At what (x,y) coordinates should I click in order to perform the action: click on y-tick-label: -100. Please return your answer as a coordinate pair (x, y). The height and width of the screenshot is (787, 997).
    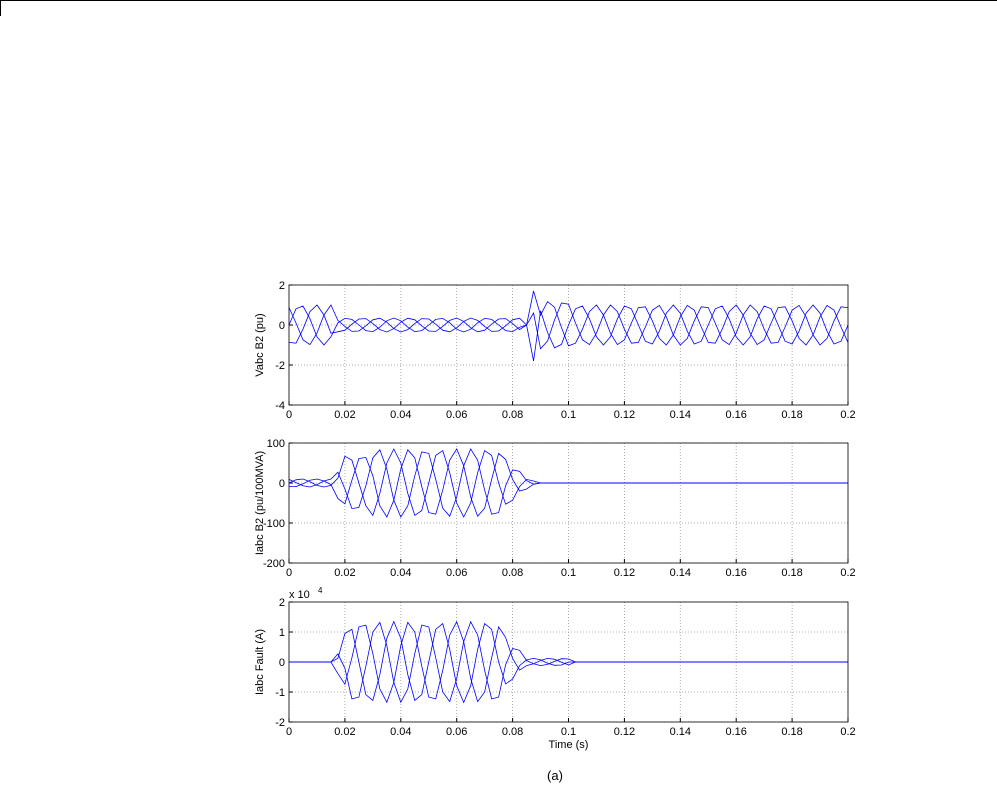
    Looking at the image, I should click on (274, 524).